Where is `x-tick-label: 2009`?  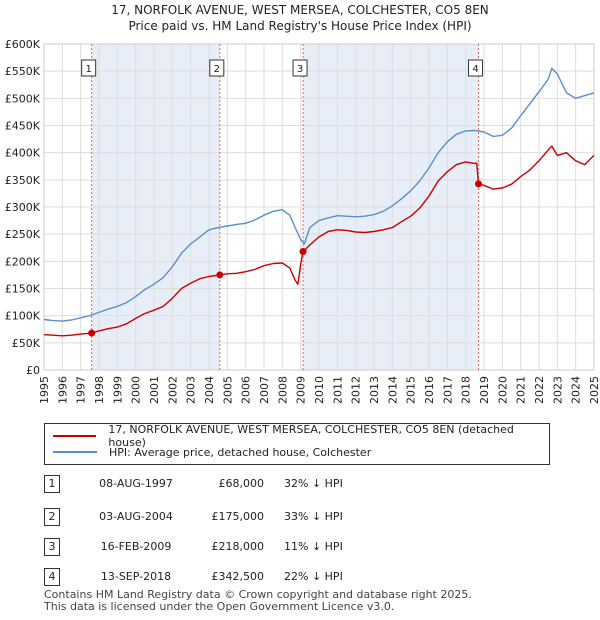
x-tick-label: 2009 is located at coordinates (301, 390).